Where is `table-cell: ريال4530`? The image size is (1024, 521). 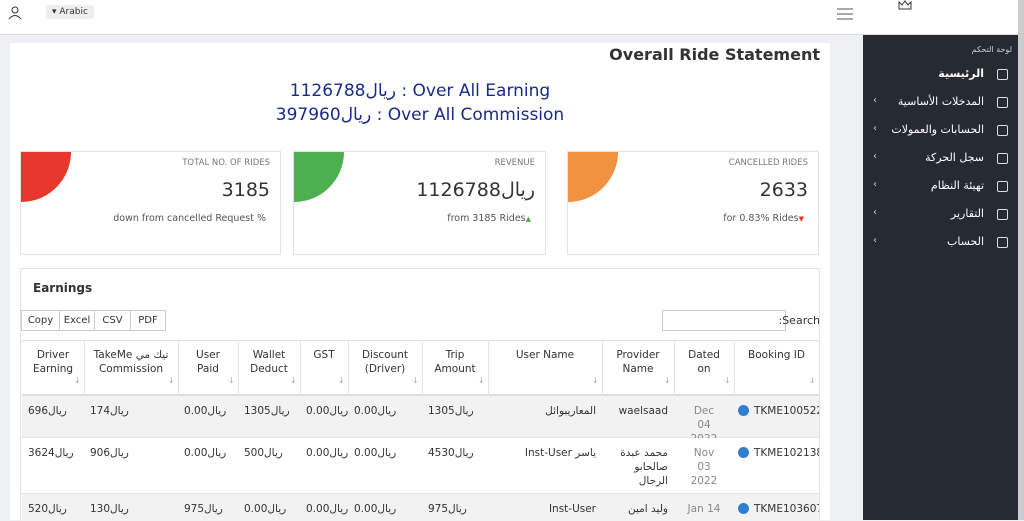
table-cell: ريال4530 is located at coordinates (451, 453).